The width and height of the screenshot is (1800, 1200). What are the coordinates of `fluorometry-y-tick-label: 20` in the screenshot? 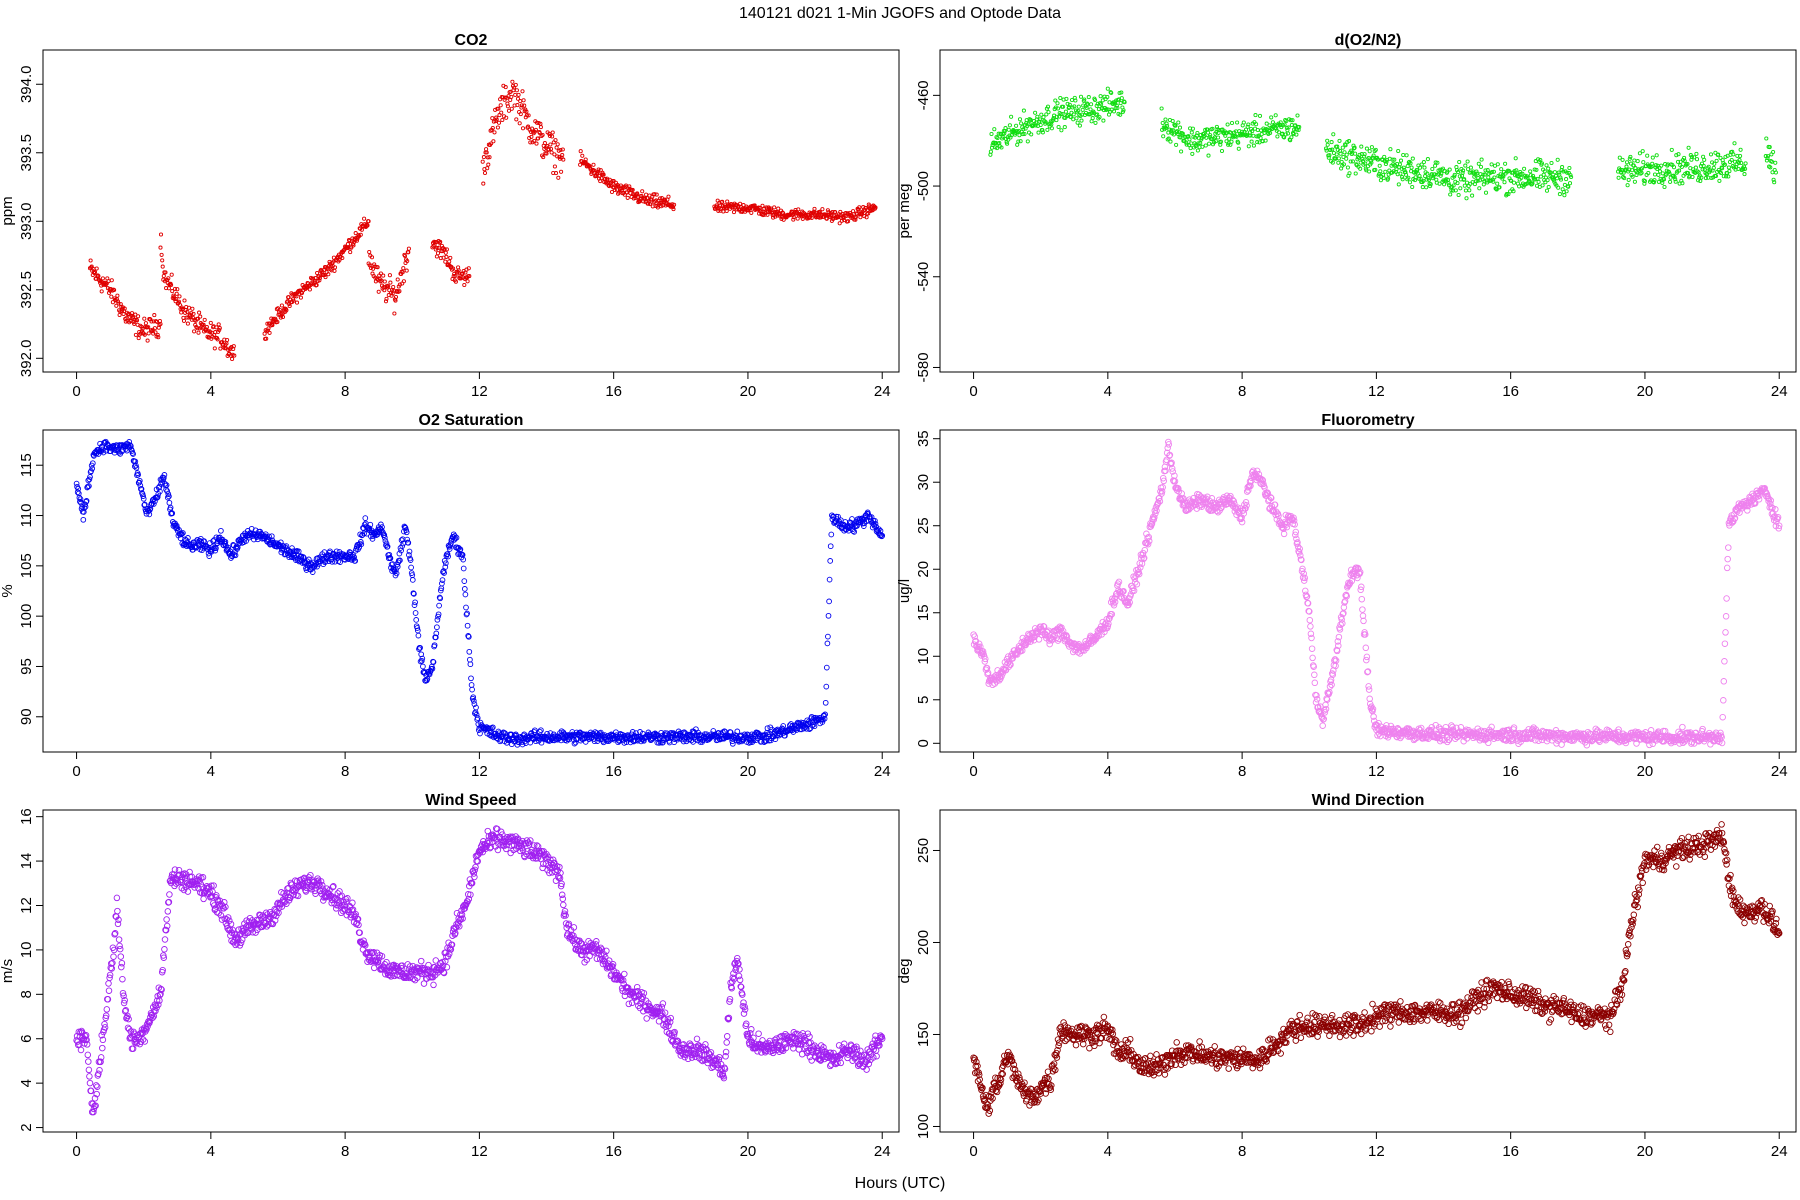 It's located at (923, 569).